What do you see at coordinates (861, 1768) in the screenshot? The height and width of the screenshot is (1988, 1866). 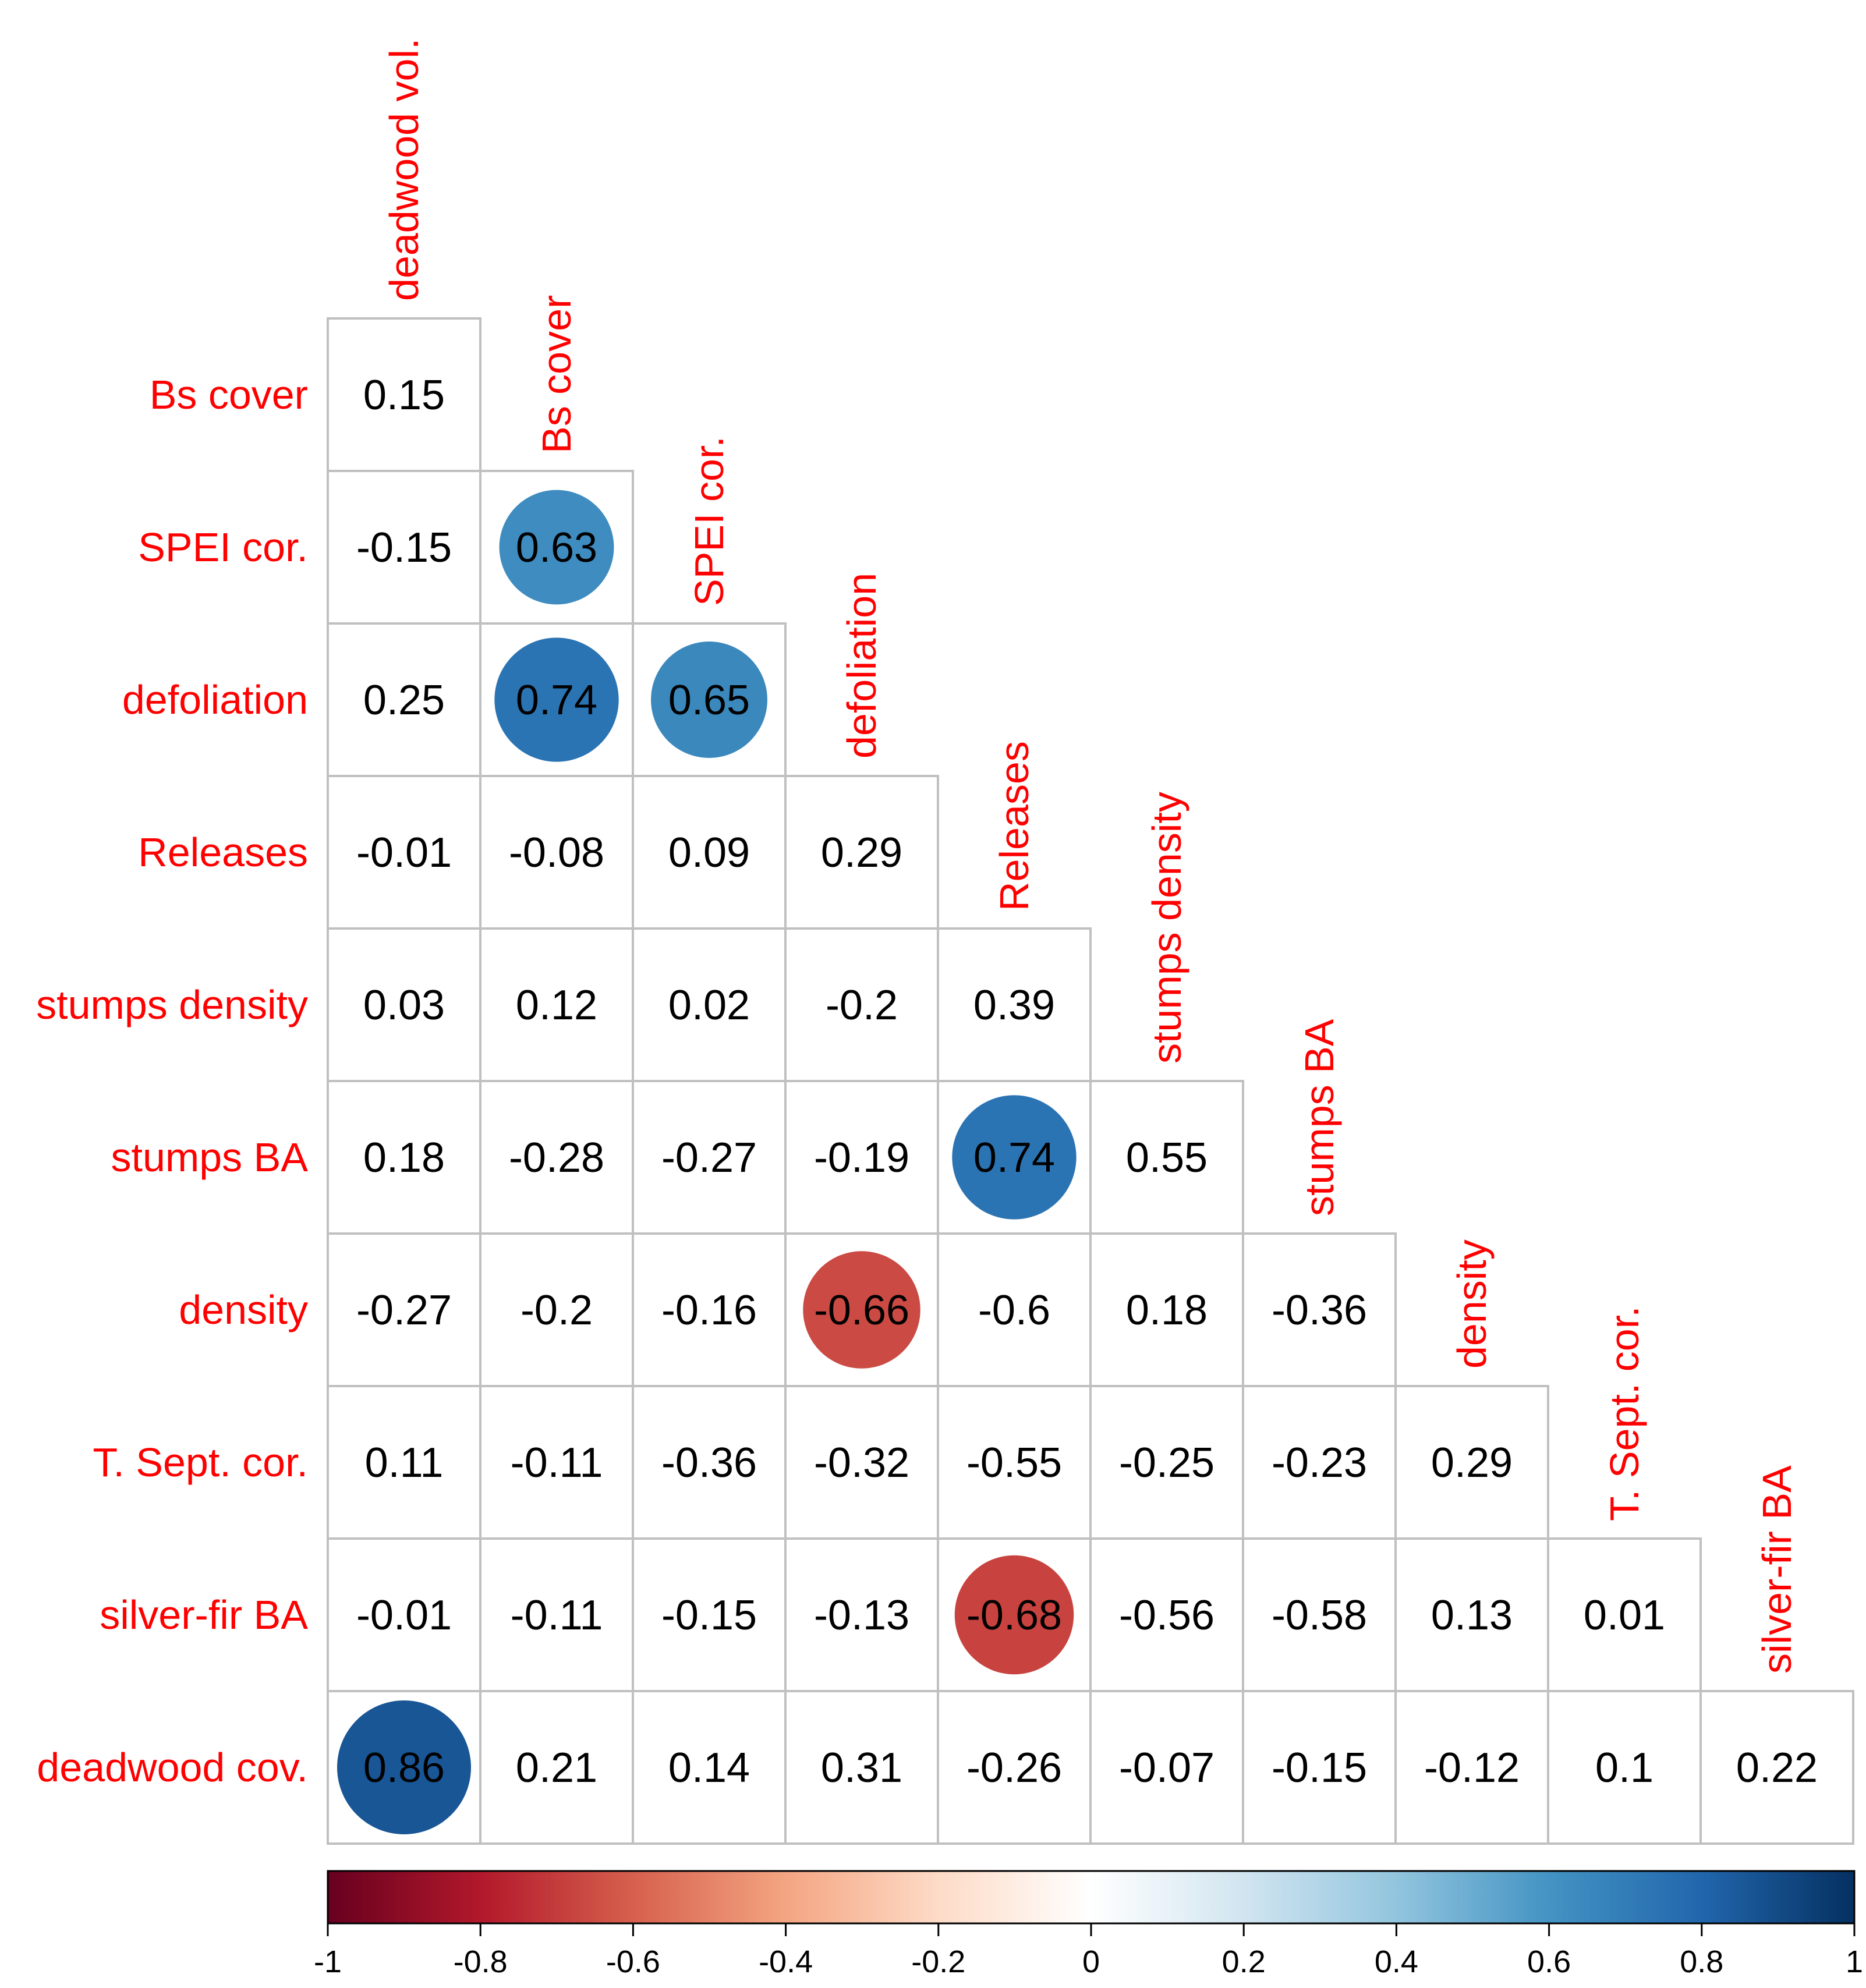 I see `cell-value-9-3: 0.31` at bounding box center [861, 1768].